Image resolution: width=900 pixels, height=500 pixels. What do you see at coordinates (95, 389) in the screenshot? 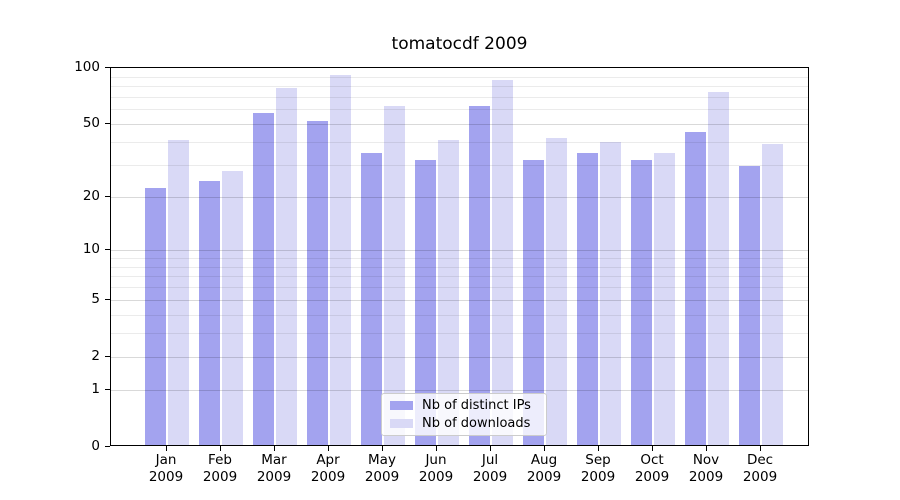
I see `y-tick-label: 1` at bounding box center [95, 389].